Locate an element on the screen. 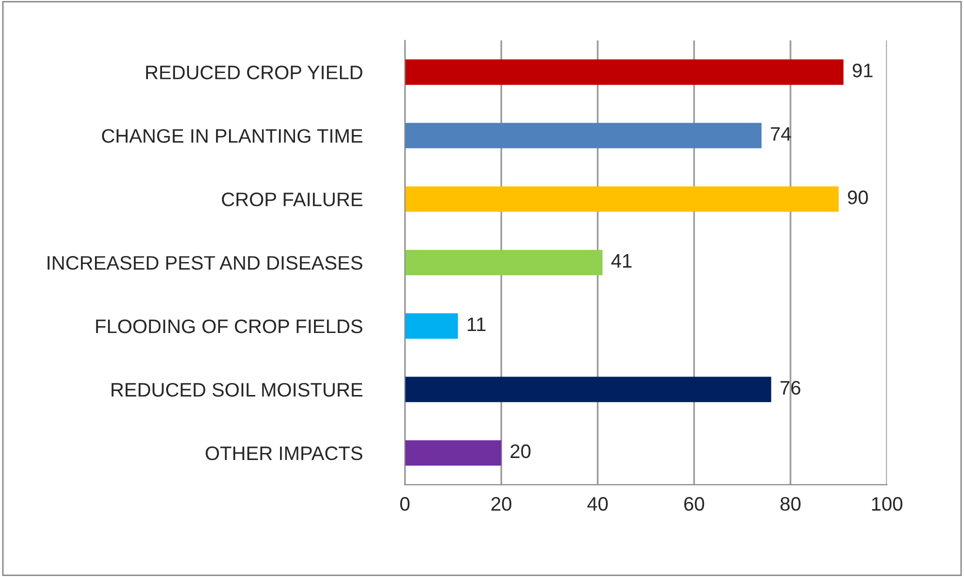 The width and height of the screenshot is (964, 577). x-tick-label: 100 is located at coordinates (887, 504).